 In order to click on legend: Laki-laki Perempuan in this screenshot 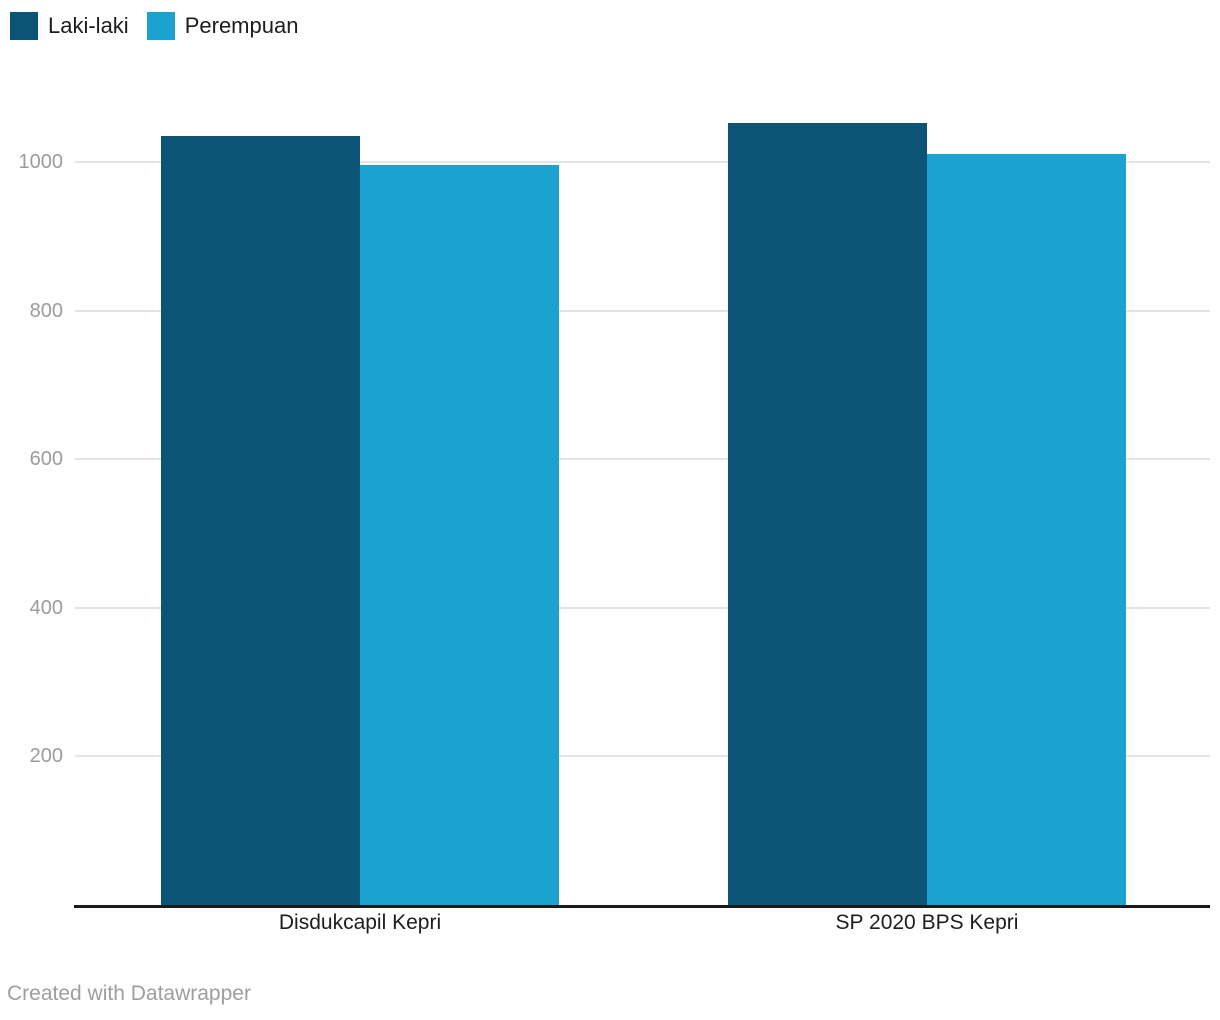, I will do `click(154, 26)`.